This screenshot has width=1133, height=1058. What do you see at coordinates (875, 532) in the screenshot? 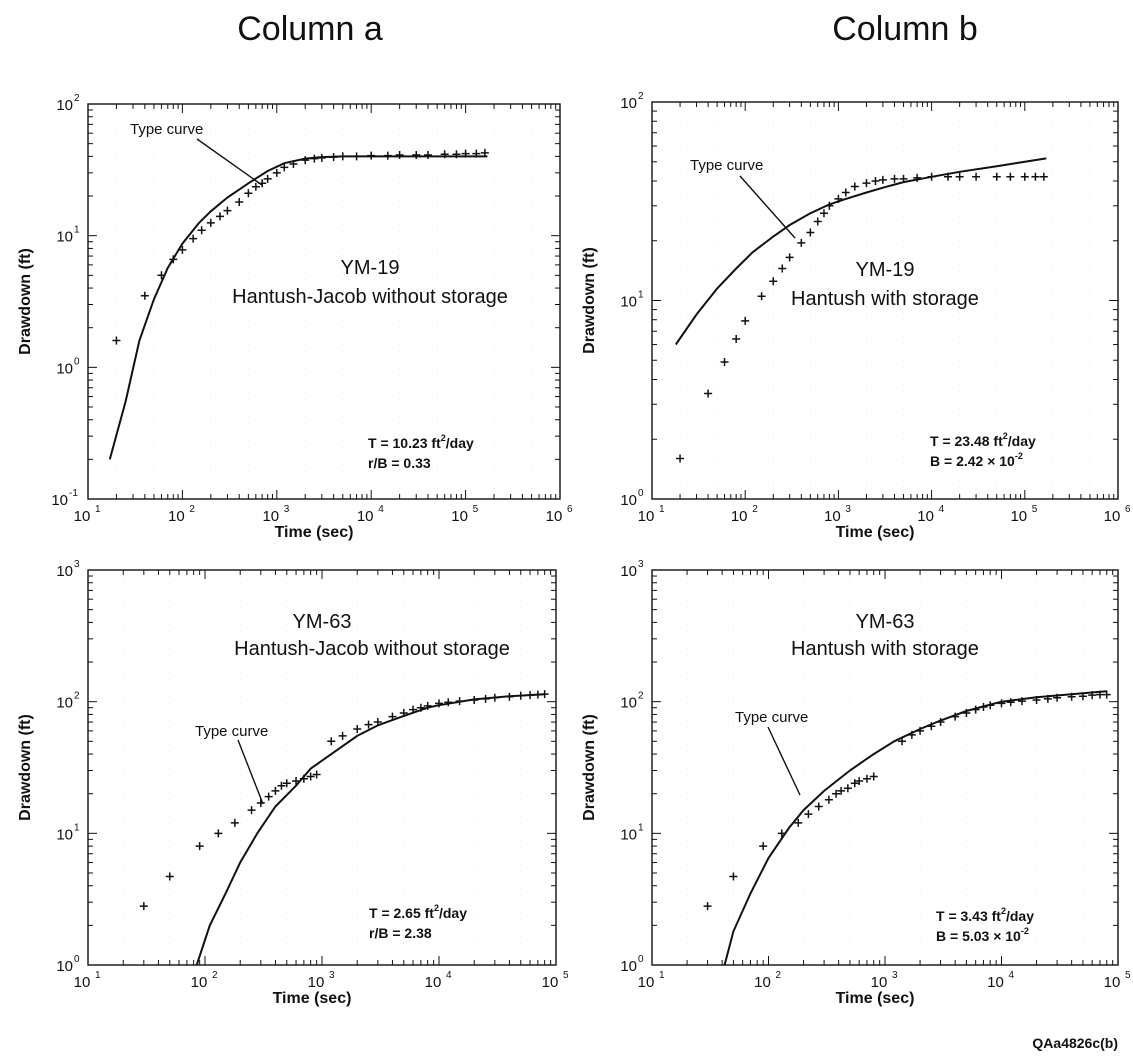
I see `x-axis-label: Time (sec)` at bounding box center [875, 532].